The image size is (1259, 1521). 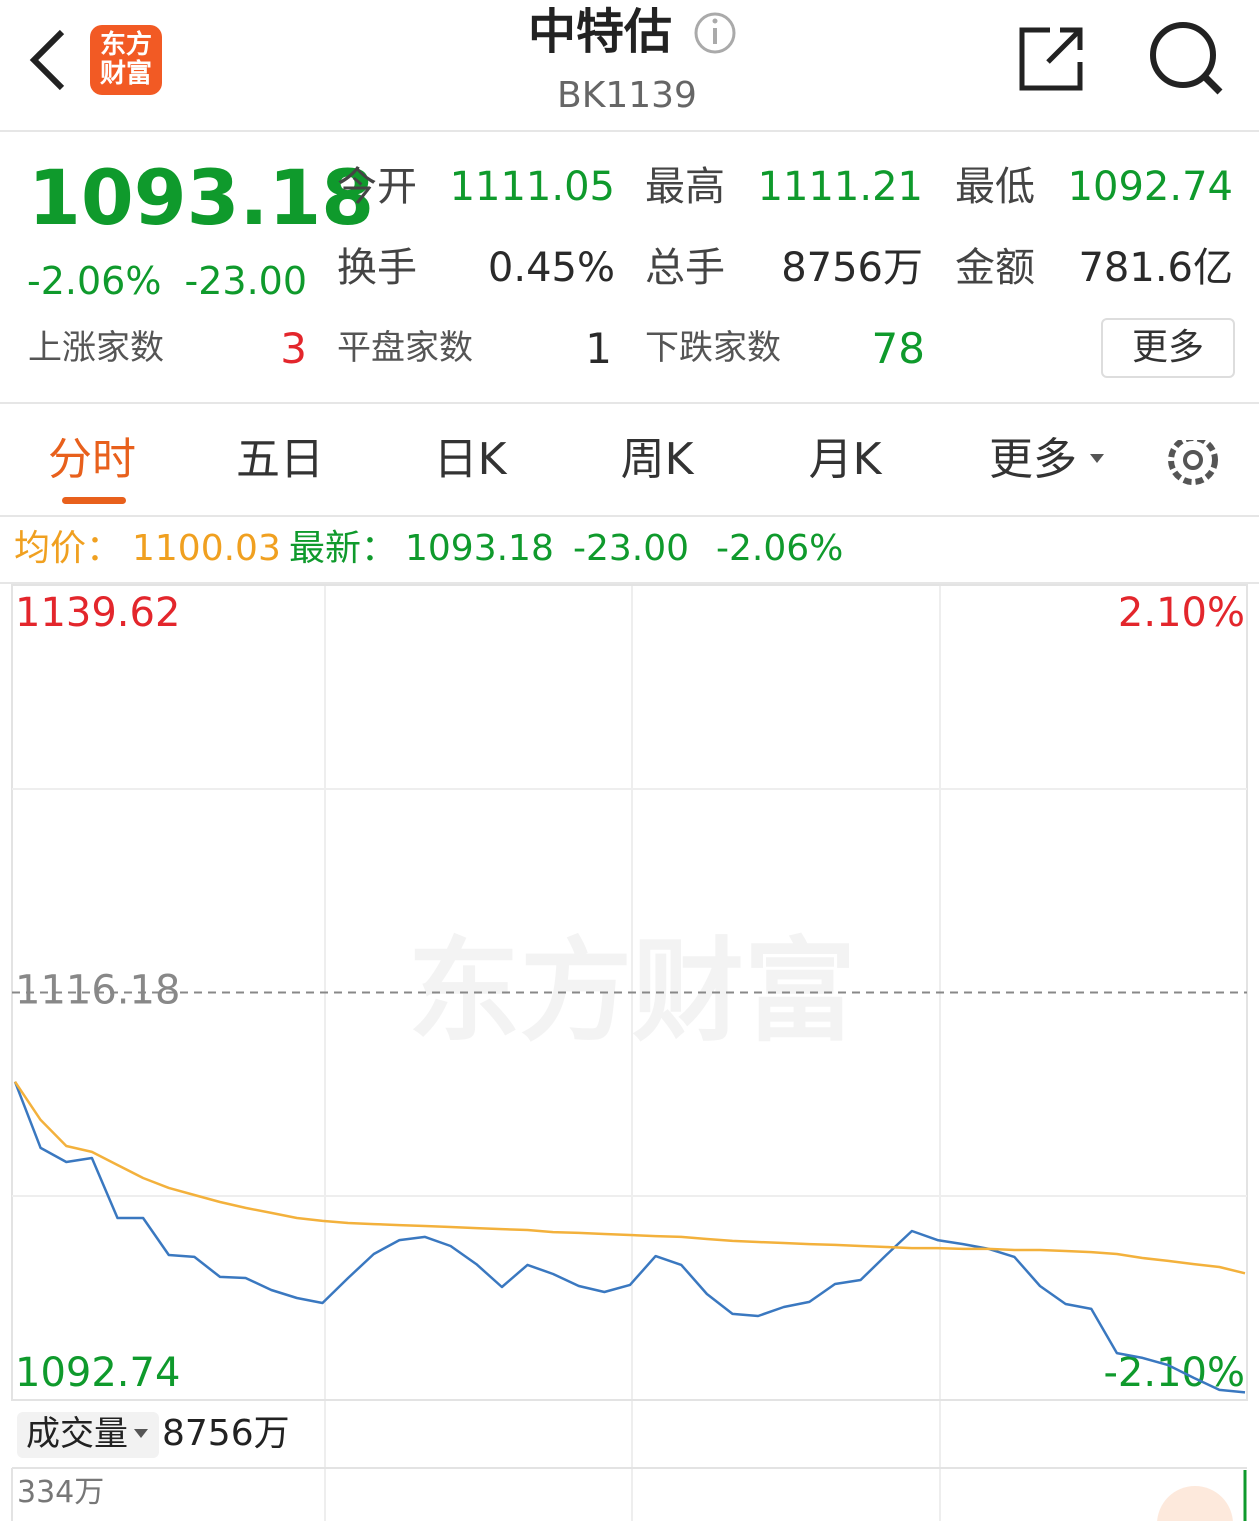 I want to click on breadth-label: 下跌家数, so click(x=713, y=348).